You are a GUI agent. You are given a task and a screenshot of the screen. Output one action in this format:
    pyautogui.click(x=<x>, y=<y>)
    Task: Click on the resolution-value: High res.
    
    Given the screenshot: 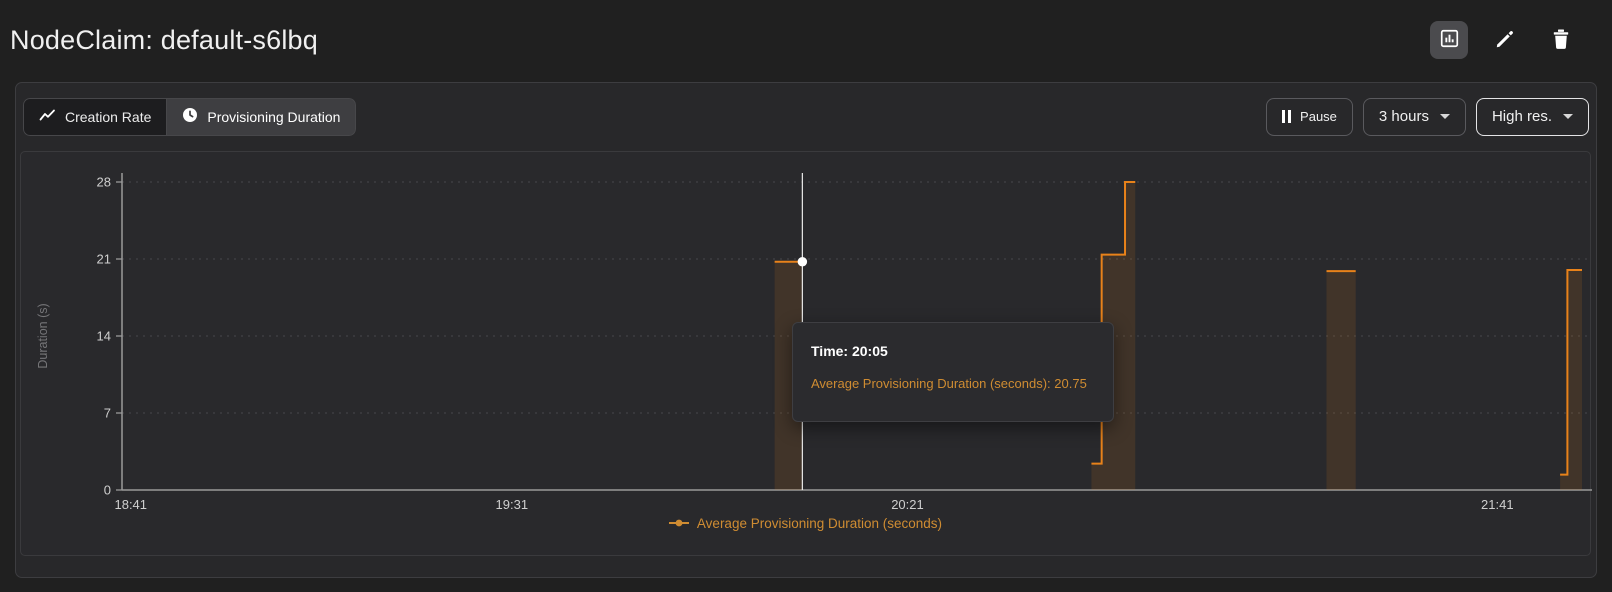 What is the action you would take?
    pyautogui.click(x=1521, y=116)
    